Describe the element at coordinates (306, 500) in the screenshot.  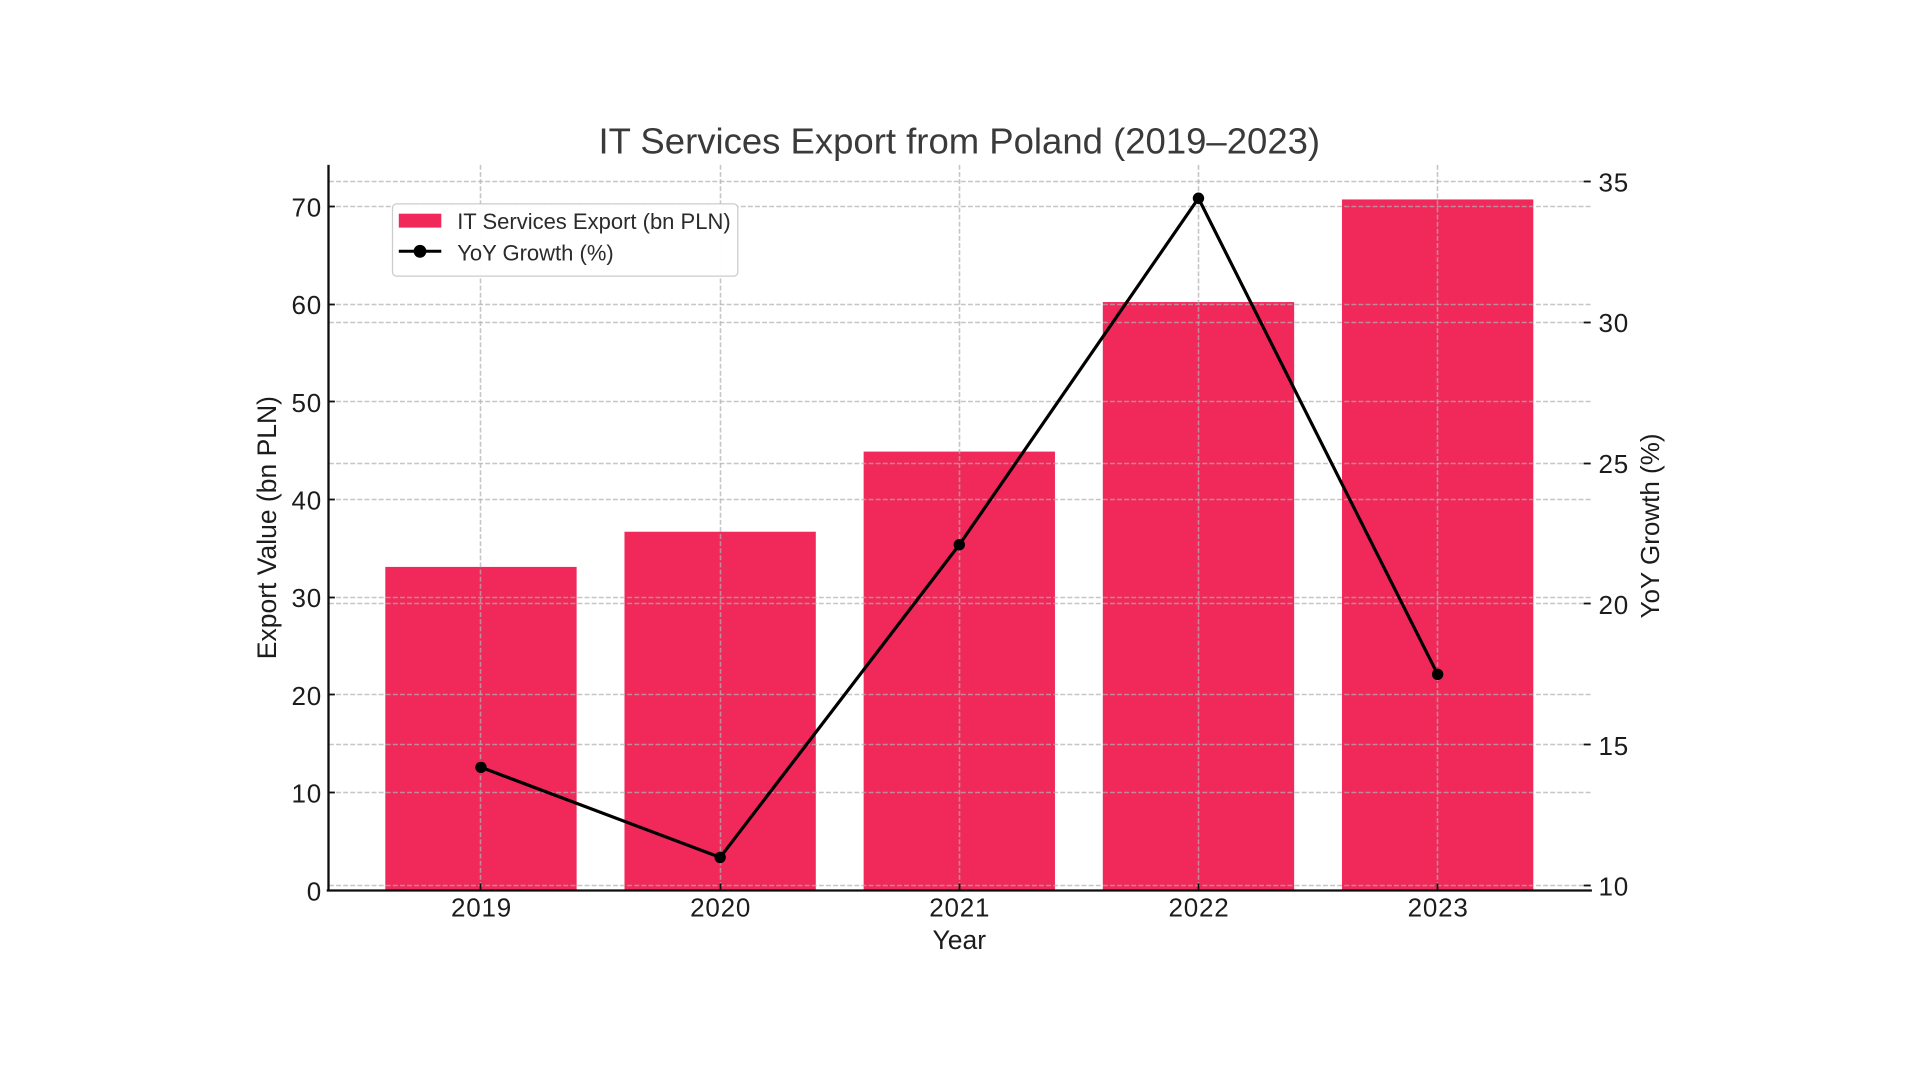
I see `svg-text: 40` at that location.